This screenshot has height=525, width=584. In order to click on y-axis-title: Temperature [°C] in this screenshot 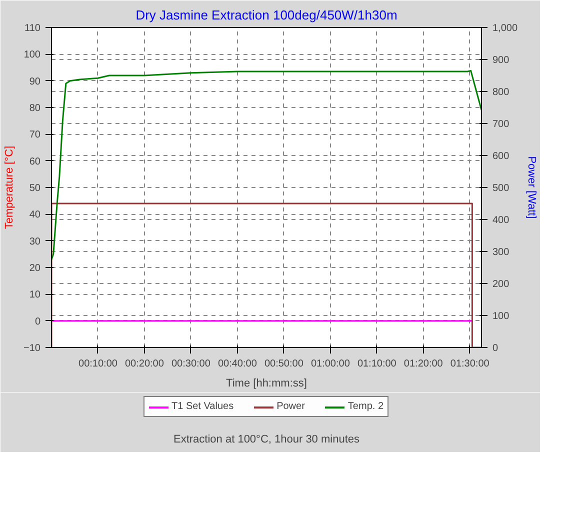, I will do `click(10, 188)`.